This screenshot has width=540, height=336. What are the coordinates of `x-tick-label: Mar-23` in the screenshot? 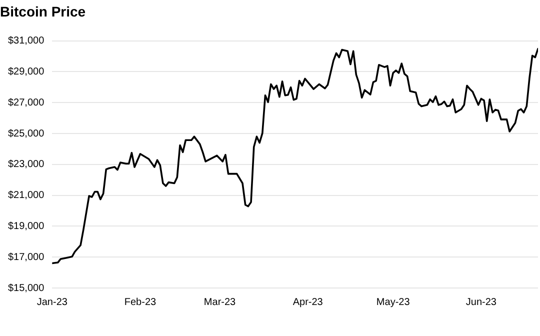 It's located at (220, 302).